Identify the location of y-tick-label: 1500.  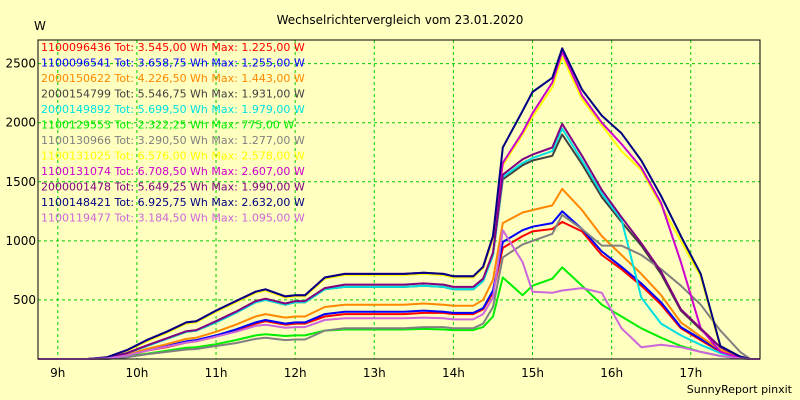
(20, 182).